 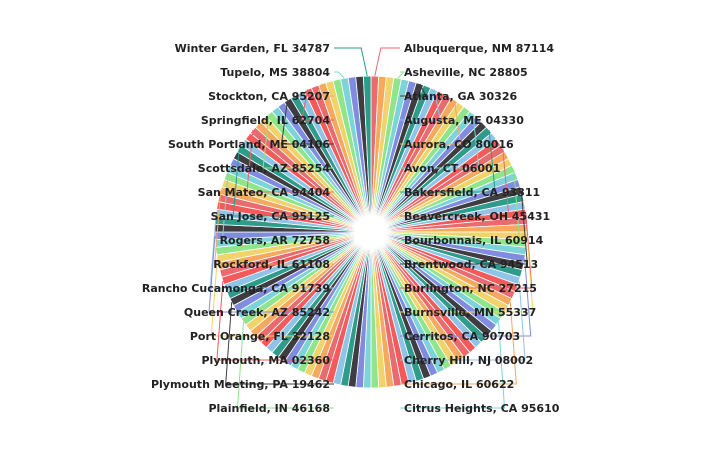 I want to click on slice-label: Atlanta, GA 30326, so click(x=460, y=96).